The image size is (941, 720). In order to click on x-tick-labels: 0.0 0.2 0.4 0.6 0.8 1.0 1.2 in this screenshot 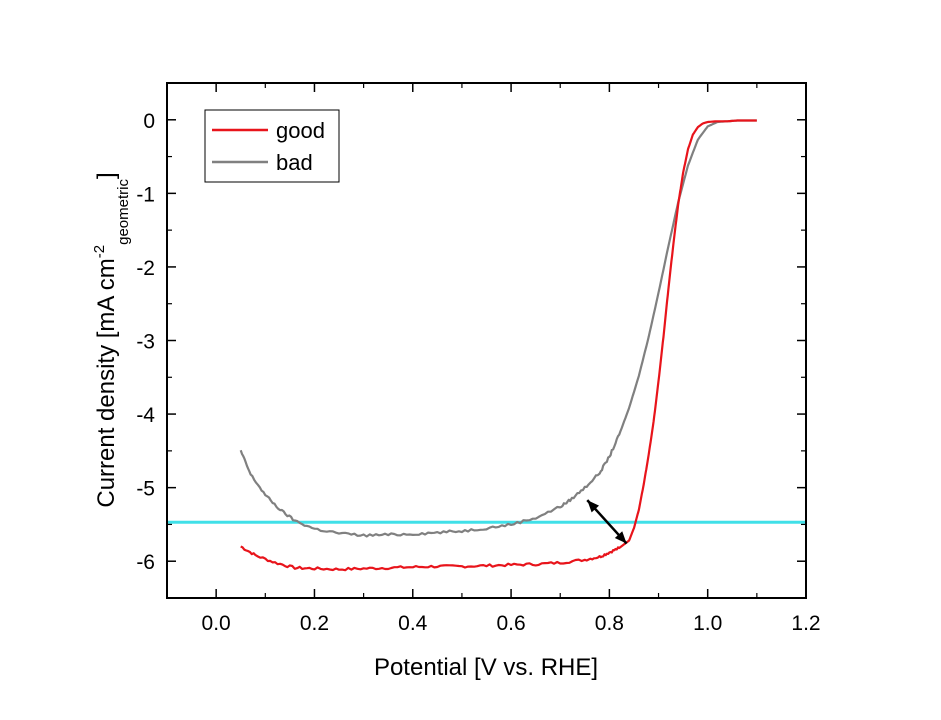, I will do `click(511, 623)`.